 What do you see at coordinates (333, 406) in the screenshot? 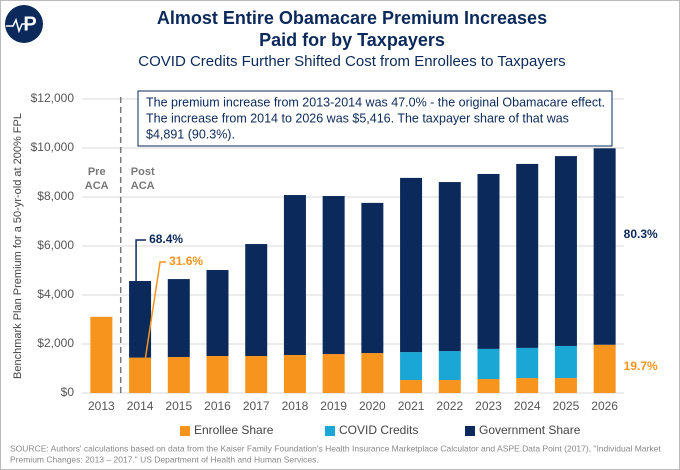
I see `x-tick-label: 2019` at bounding box center [333, 406].